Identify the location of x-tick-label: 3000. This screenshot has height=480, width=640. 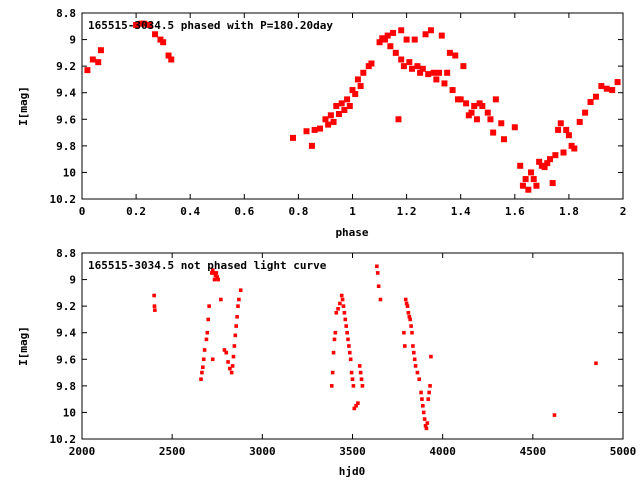
(262, 451).